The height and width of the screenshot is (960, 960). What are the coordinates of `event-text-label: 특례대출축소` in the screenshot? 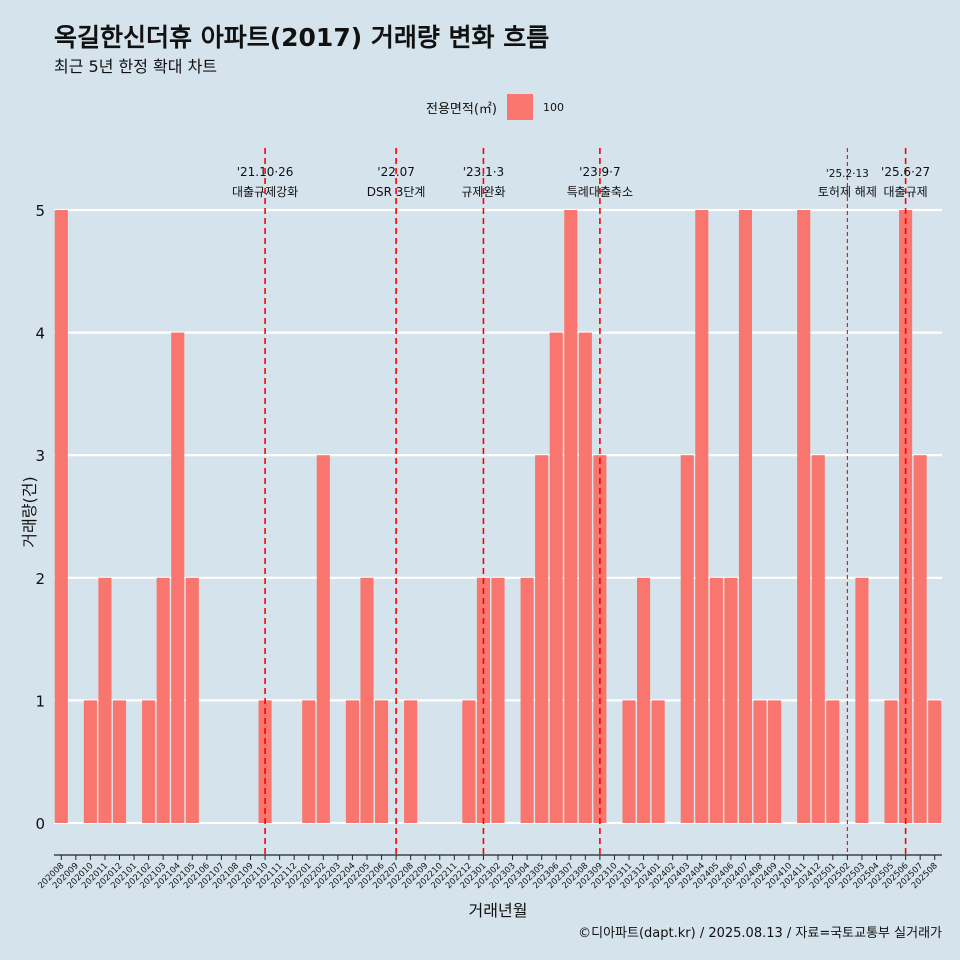 It's located at (600, 192).